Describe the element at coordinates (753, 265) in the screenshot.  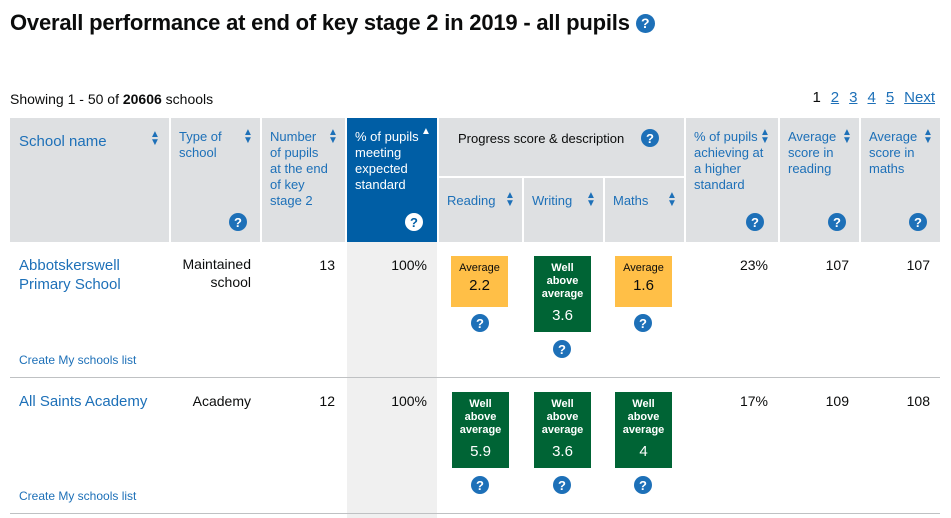
I see `higher-percent: 23%` at that location.